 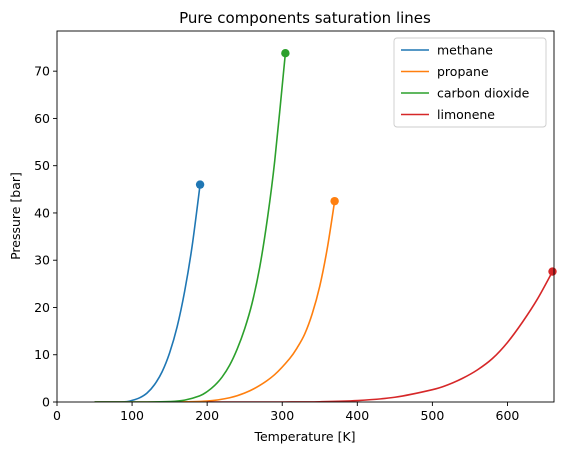 What do you see at coordinates (285, 53) in the screenshot?
I see `critical-point-carbon-dioxide` at bounding box center [285, 53].